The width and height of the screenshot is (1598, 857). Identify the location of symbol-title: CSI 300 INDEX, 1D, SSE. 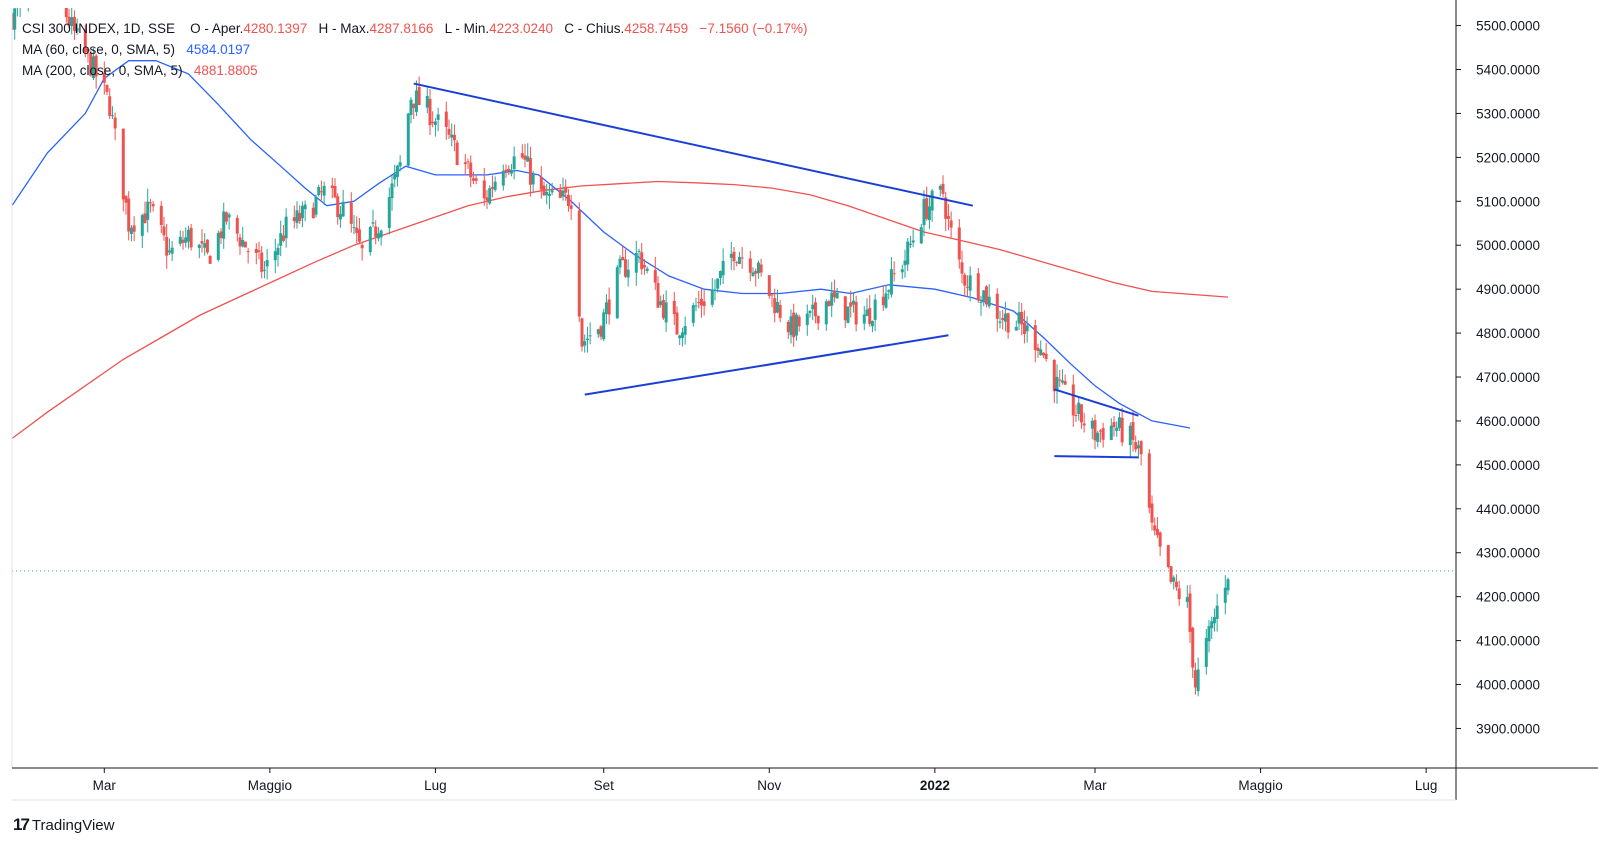
(99, 28).